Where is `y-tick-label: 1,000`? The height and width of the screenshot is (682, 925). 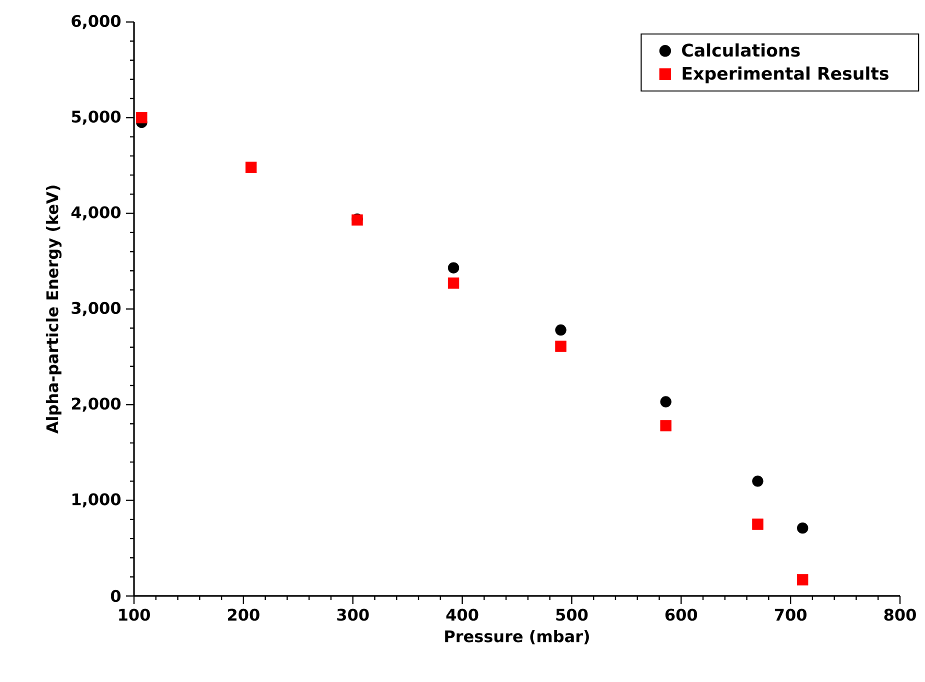 y-tick-label: 1,000 is located at coordinates (96, 500).